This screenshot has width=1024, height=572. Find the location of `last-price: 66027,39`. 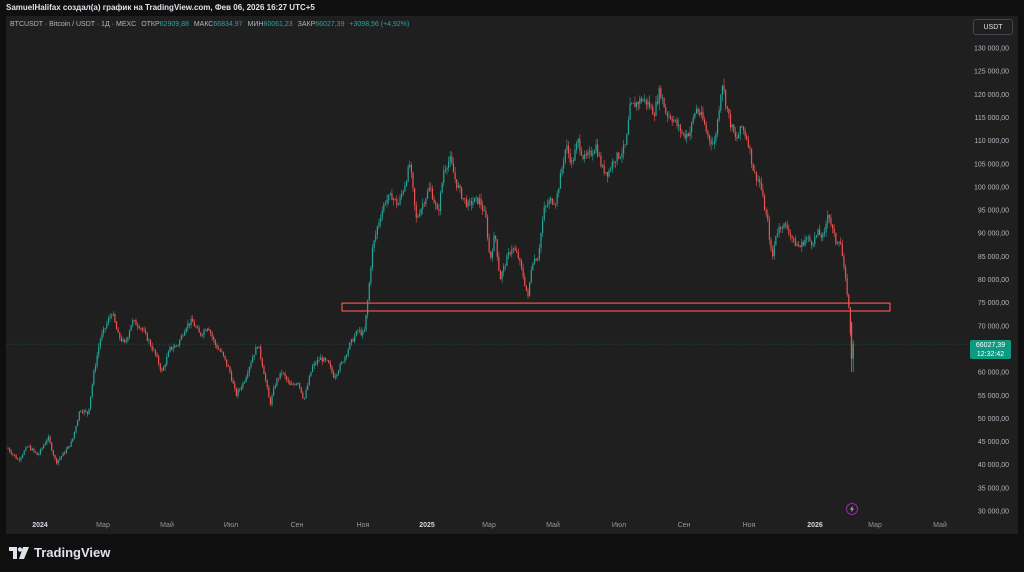

last-price: 66027,39 is located at coordinates (990, 345).